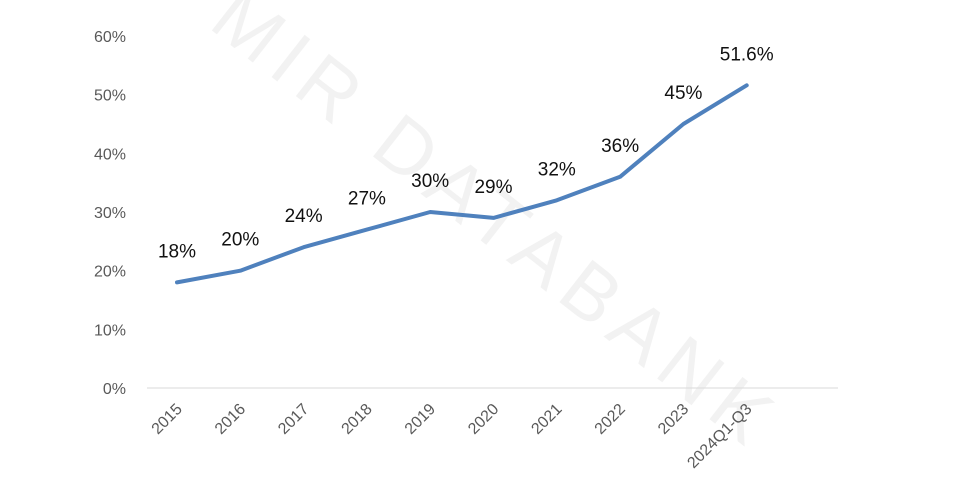 The width and height of the screenshot is (953, 501). Describe the element at coordinates (430, 181) in the screenshot. I see `data-label: 30%` at that location.